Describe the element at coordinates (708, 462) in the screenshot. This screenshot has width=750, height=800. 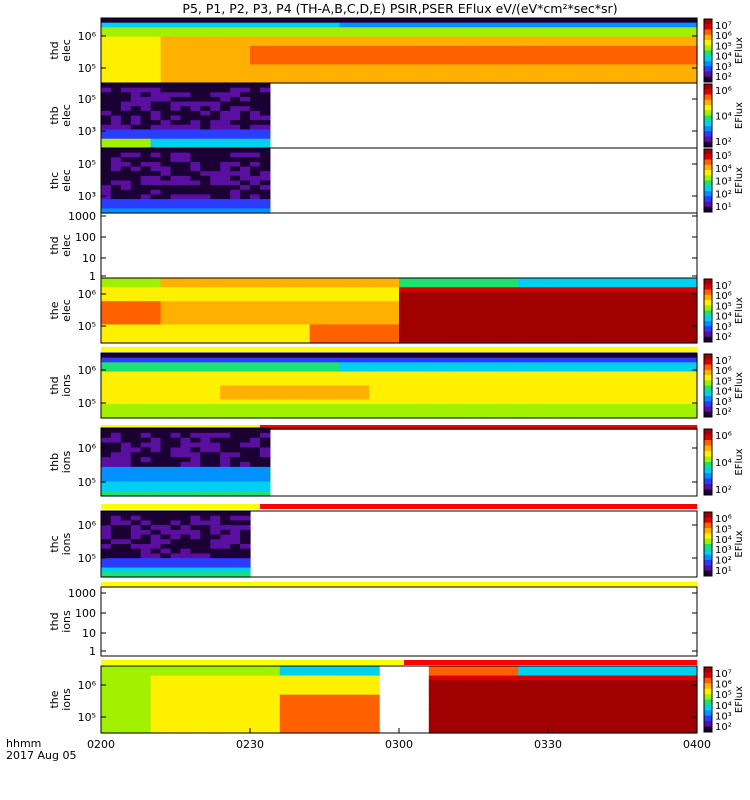
I see `colorbar-frame` at that location.